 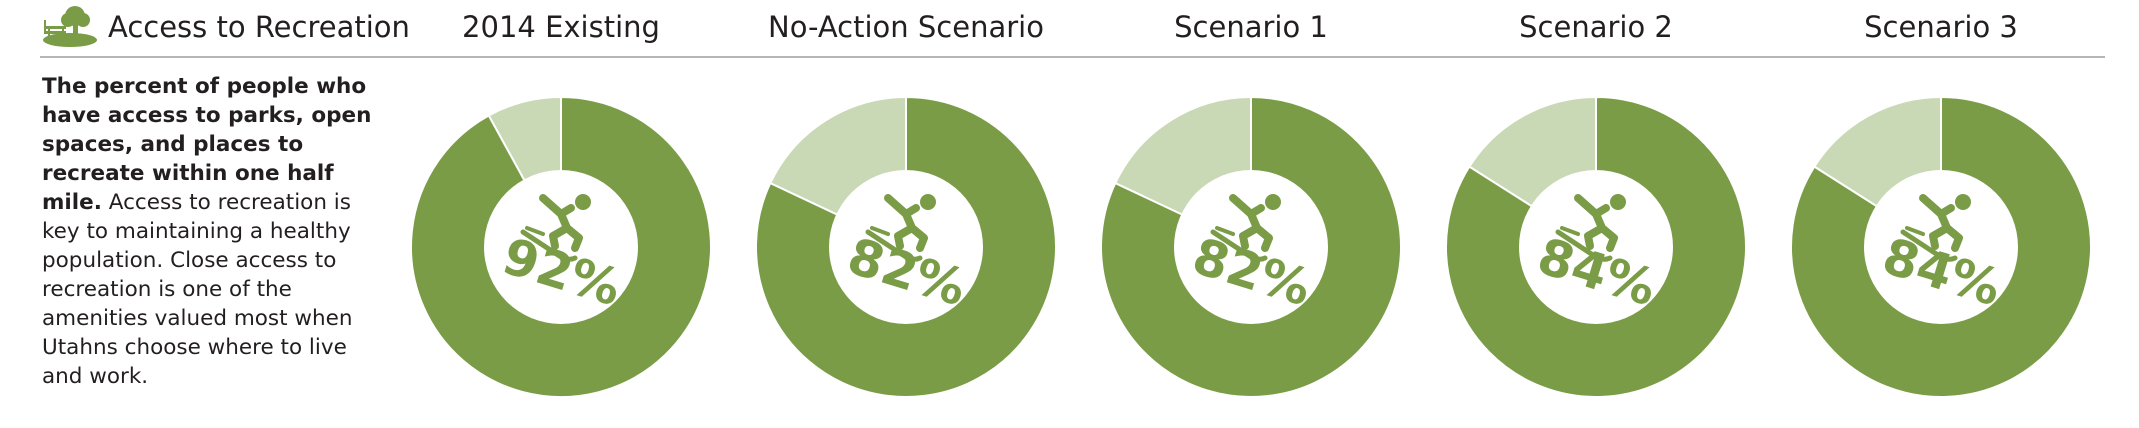 I want to click on scenario-title: Scenario 1, so click(x=1251, y=27).